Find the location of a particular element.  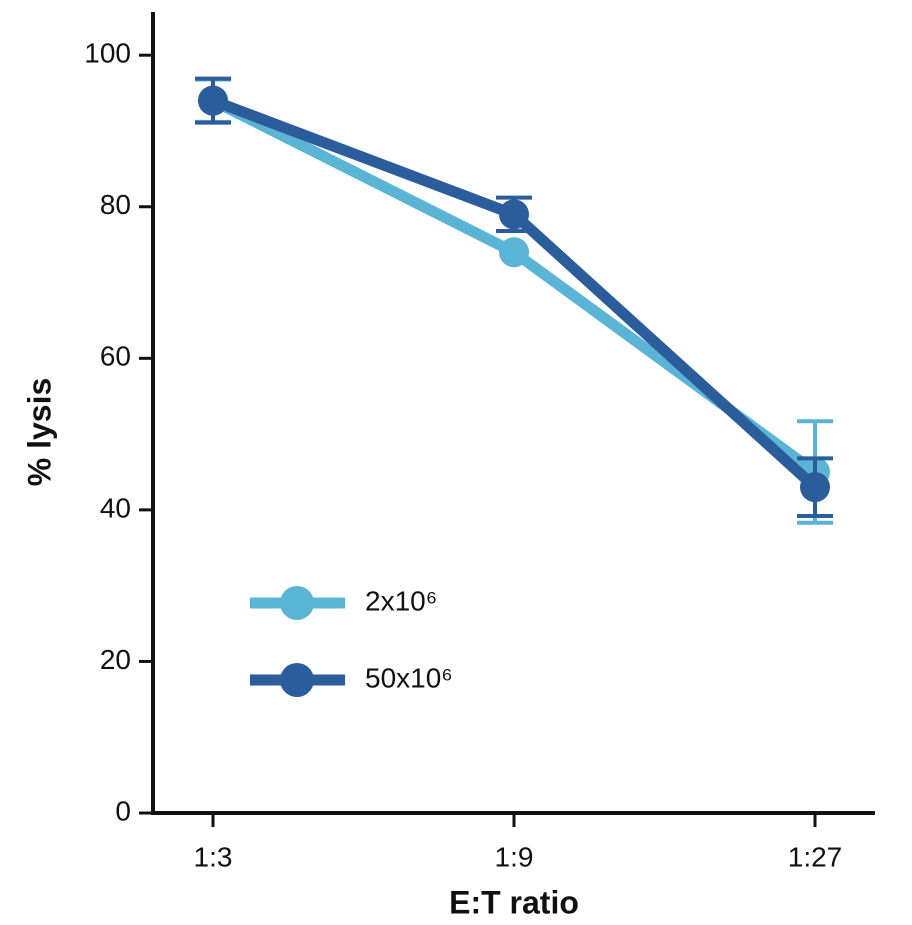

x-tick-label: 1:9 is located at coordinates (514, 856).